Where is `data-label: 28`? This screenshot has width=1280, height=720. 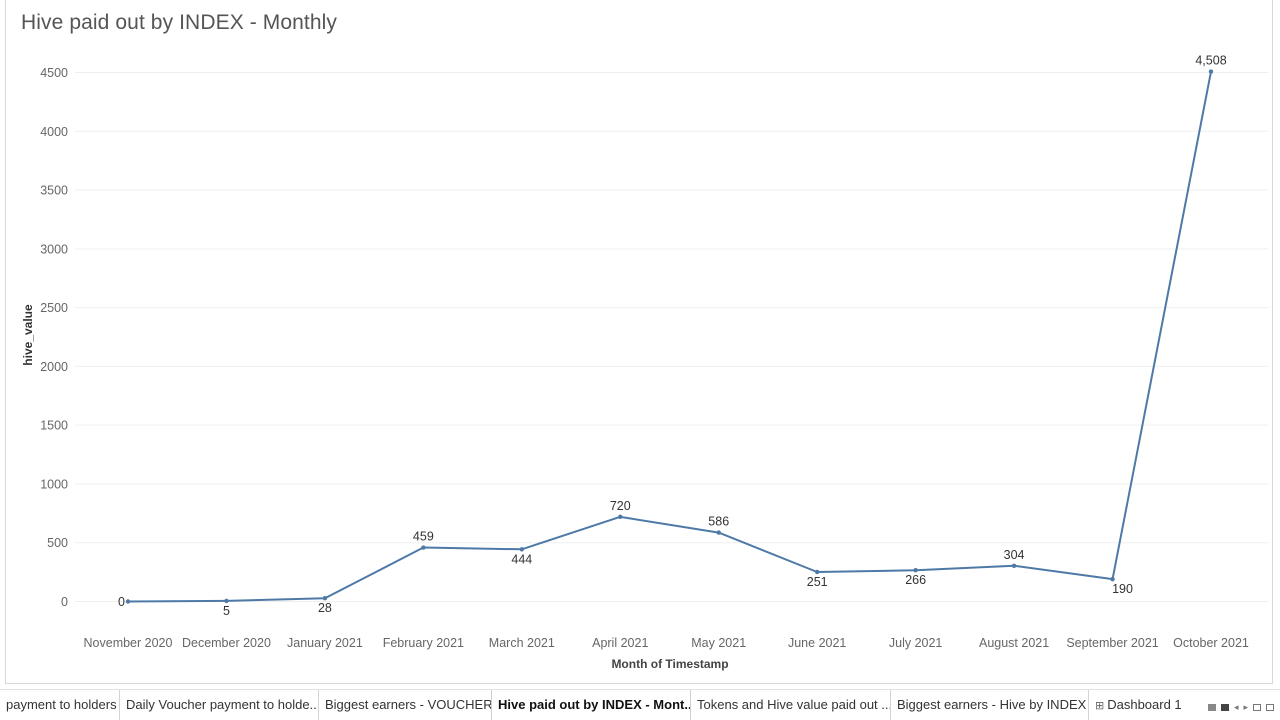
data-label: 28 is located at coordinates (325, 608).